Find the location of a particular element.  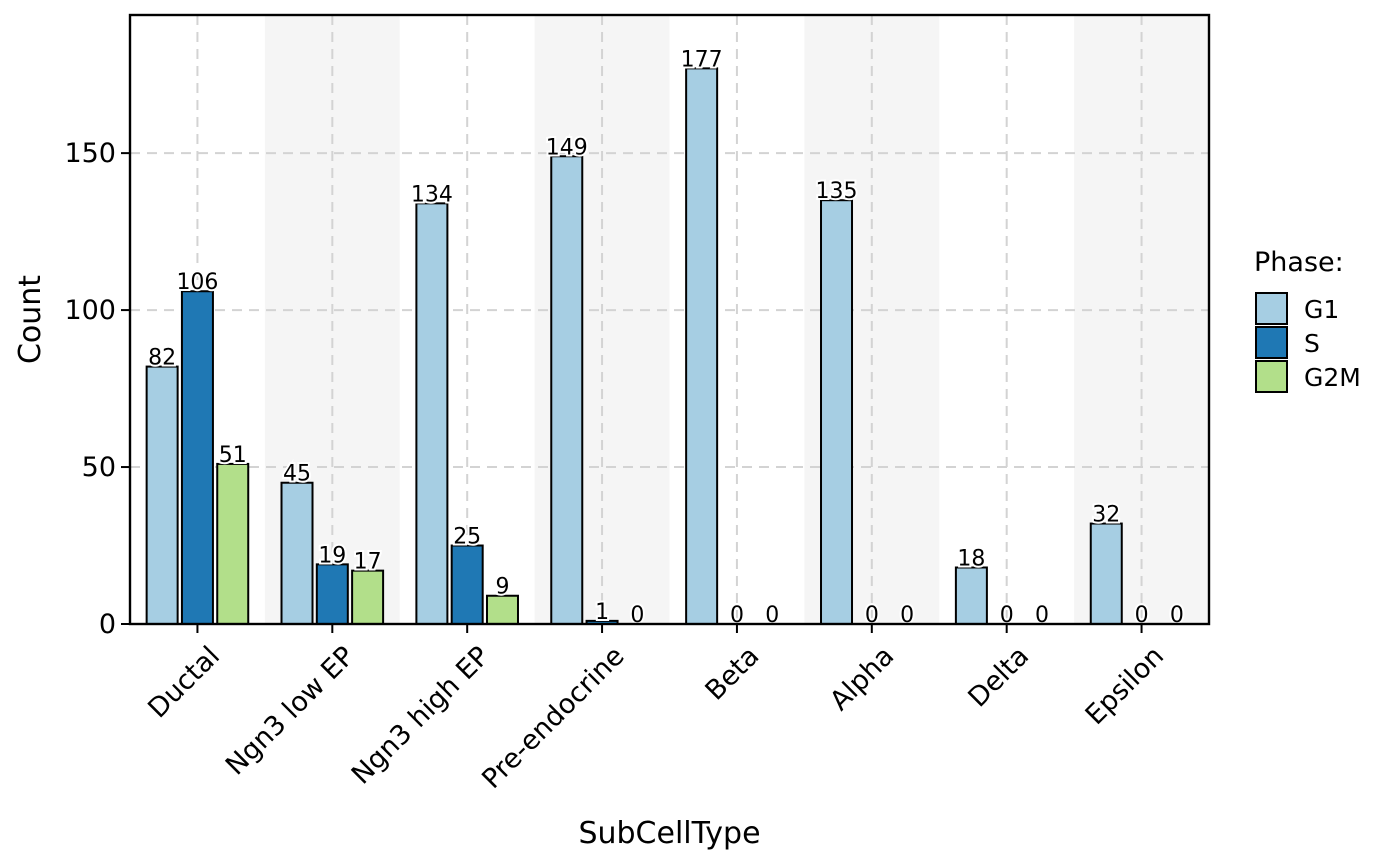

x-tick-label: Epsilon is located at coordinates (1125, 686).